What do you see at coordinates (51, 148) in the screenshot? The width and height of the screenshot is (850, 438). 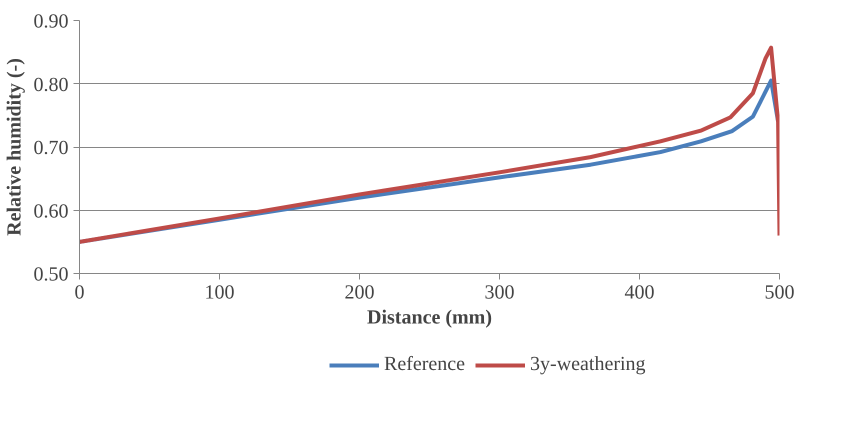 I see `y-tick-label: 0.70` at bounding box center [51, 148].